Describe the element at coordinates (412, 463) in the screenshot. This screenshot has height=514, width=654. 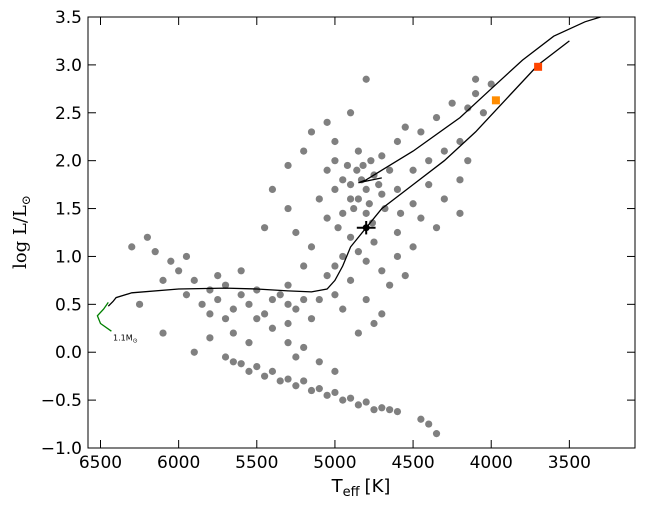
I see `x-tick-label: 4500` at that location.